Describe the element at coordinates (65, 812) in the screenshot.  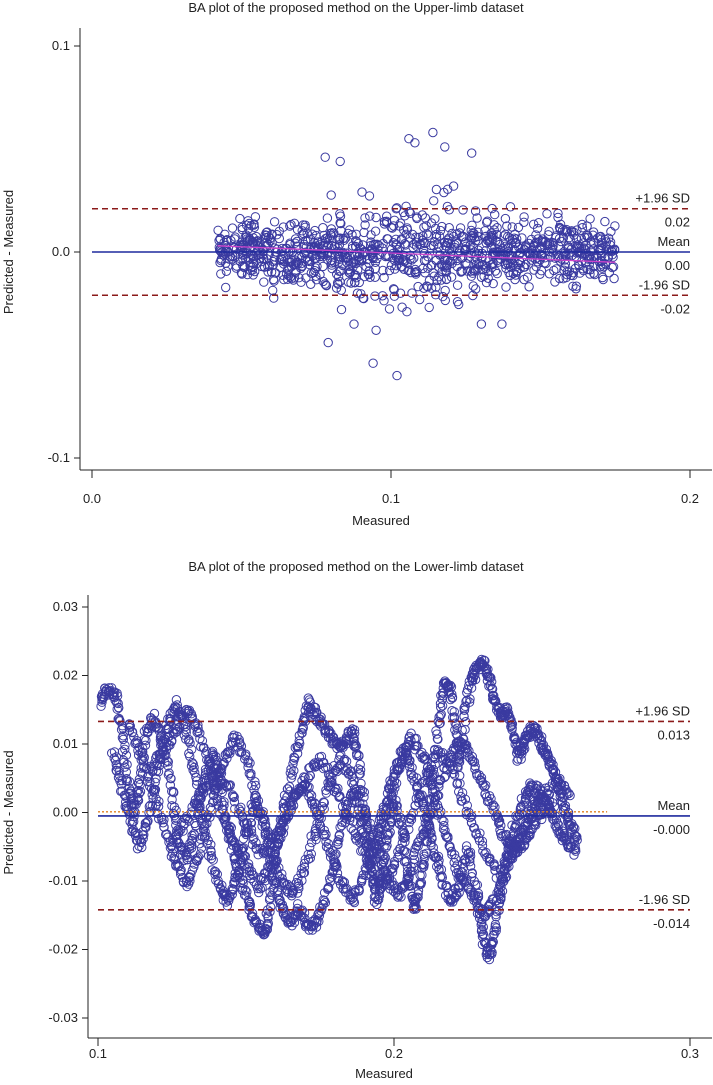
I see `lower-y-tick-label: 0.00` at that location.